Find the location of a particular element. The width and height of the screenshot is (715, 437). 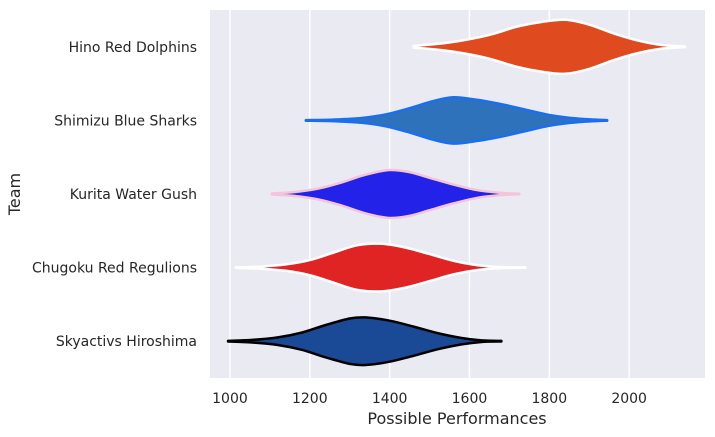

y-tick-label: Kurita Water Gush is located at coordinates (133, 195).